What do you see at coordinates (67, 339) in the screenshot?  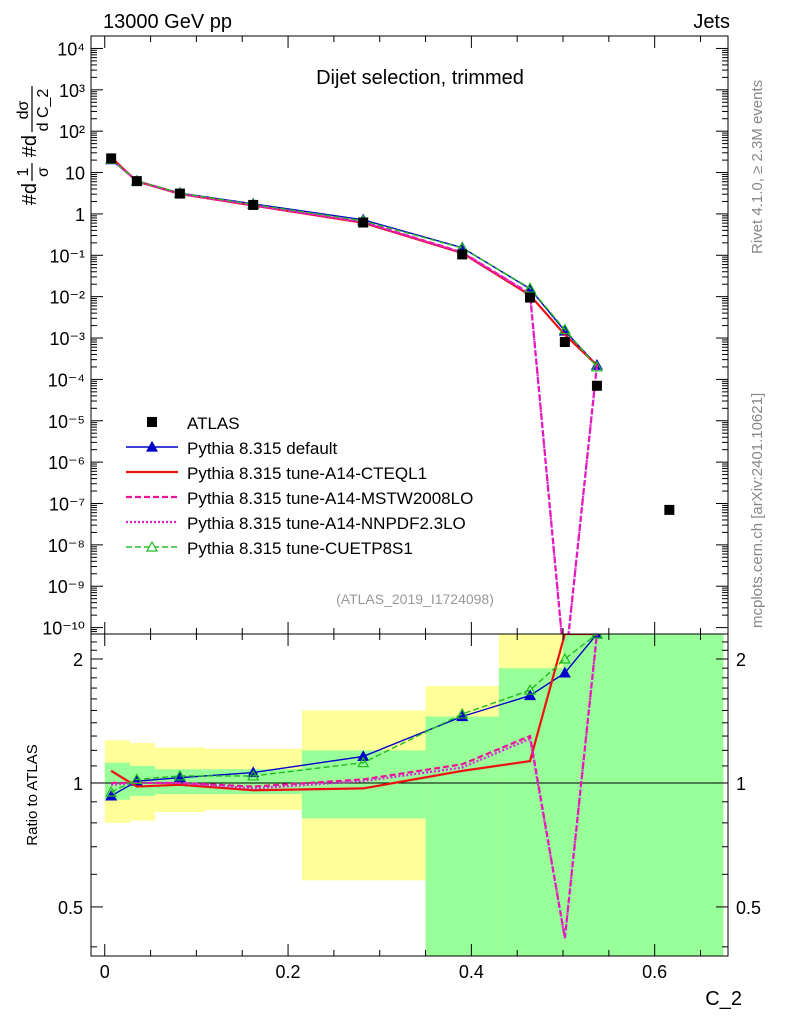 I see `y-tick-label-main: 10⁻³` at bounding box center [67, 339].